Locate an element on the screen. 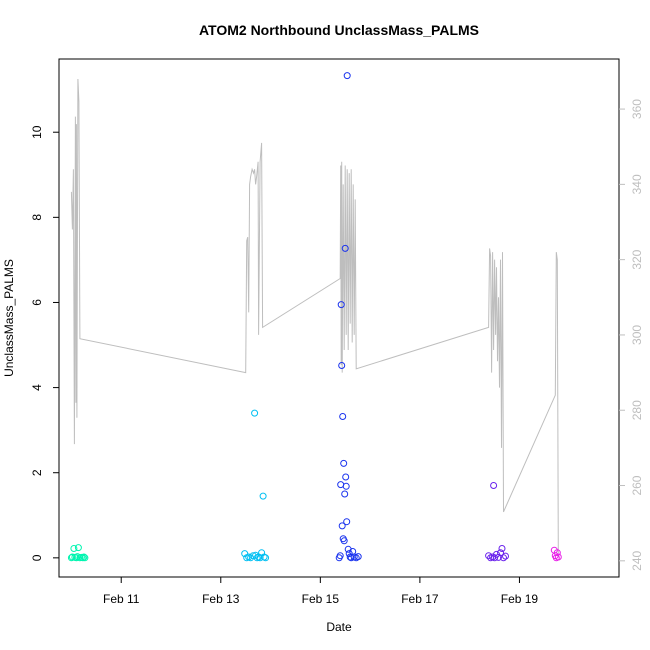  y2-tick-label: 280 is located at coordinates (637, 410).